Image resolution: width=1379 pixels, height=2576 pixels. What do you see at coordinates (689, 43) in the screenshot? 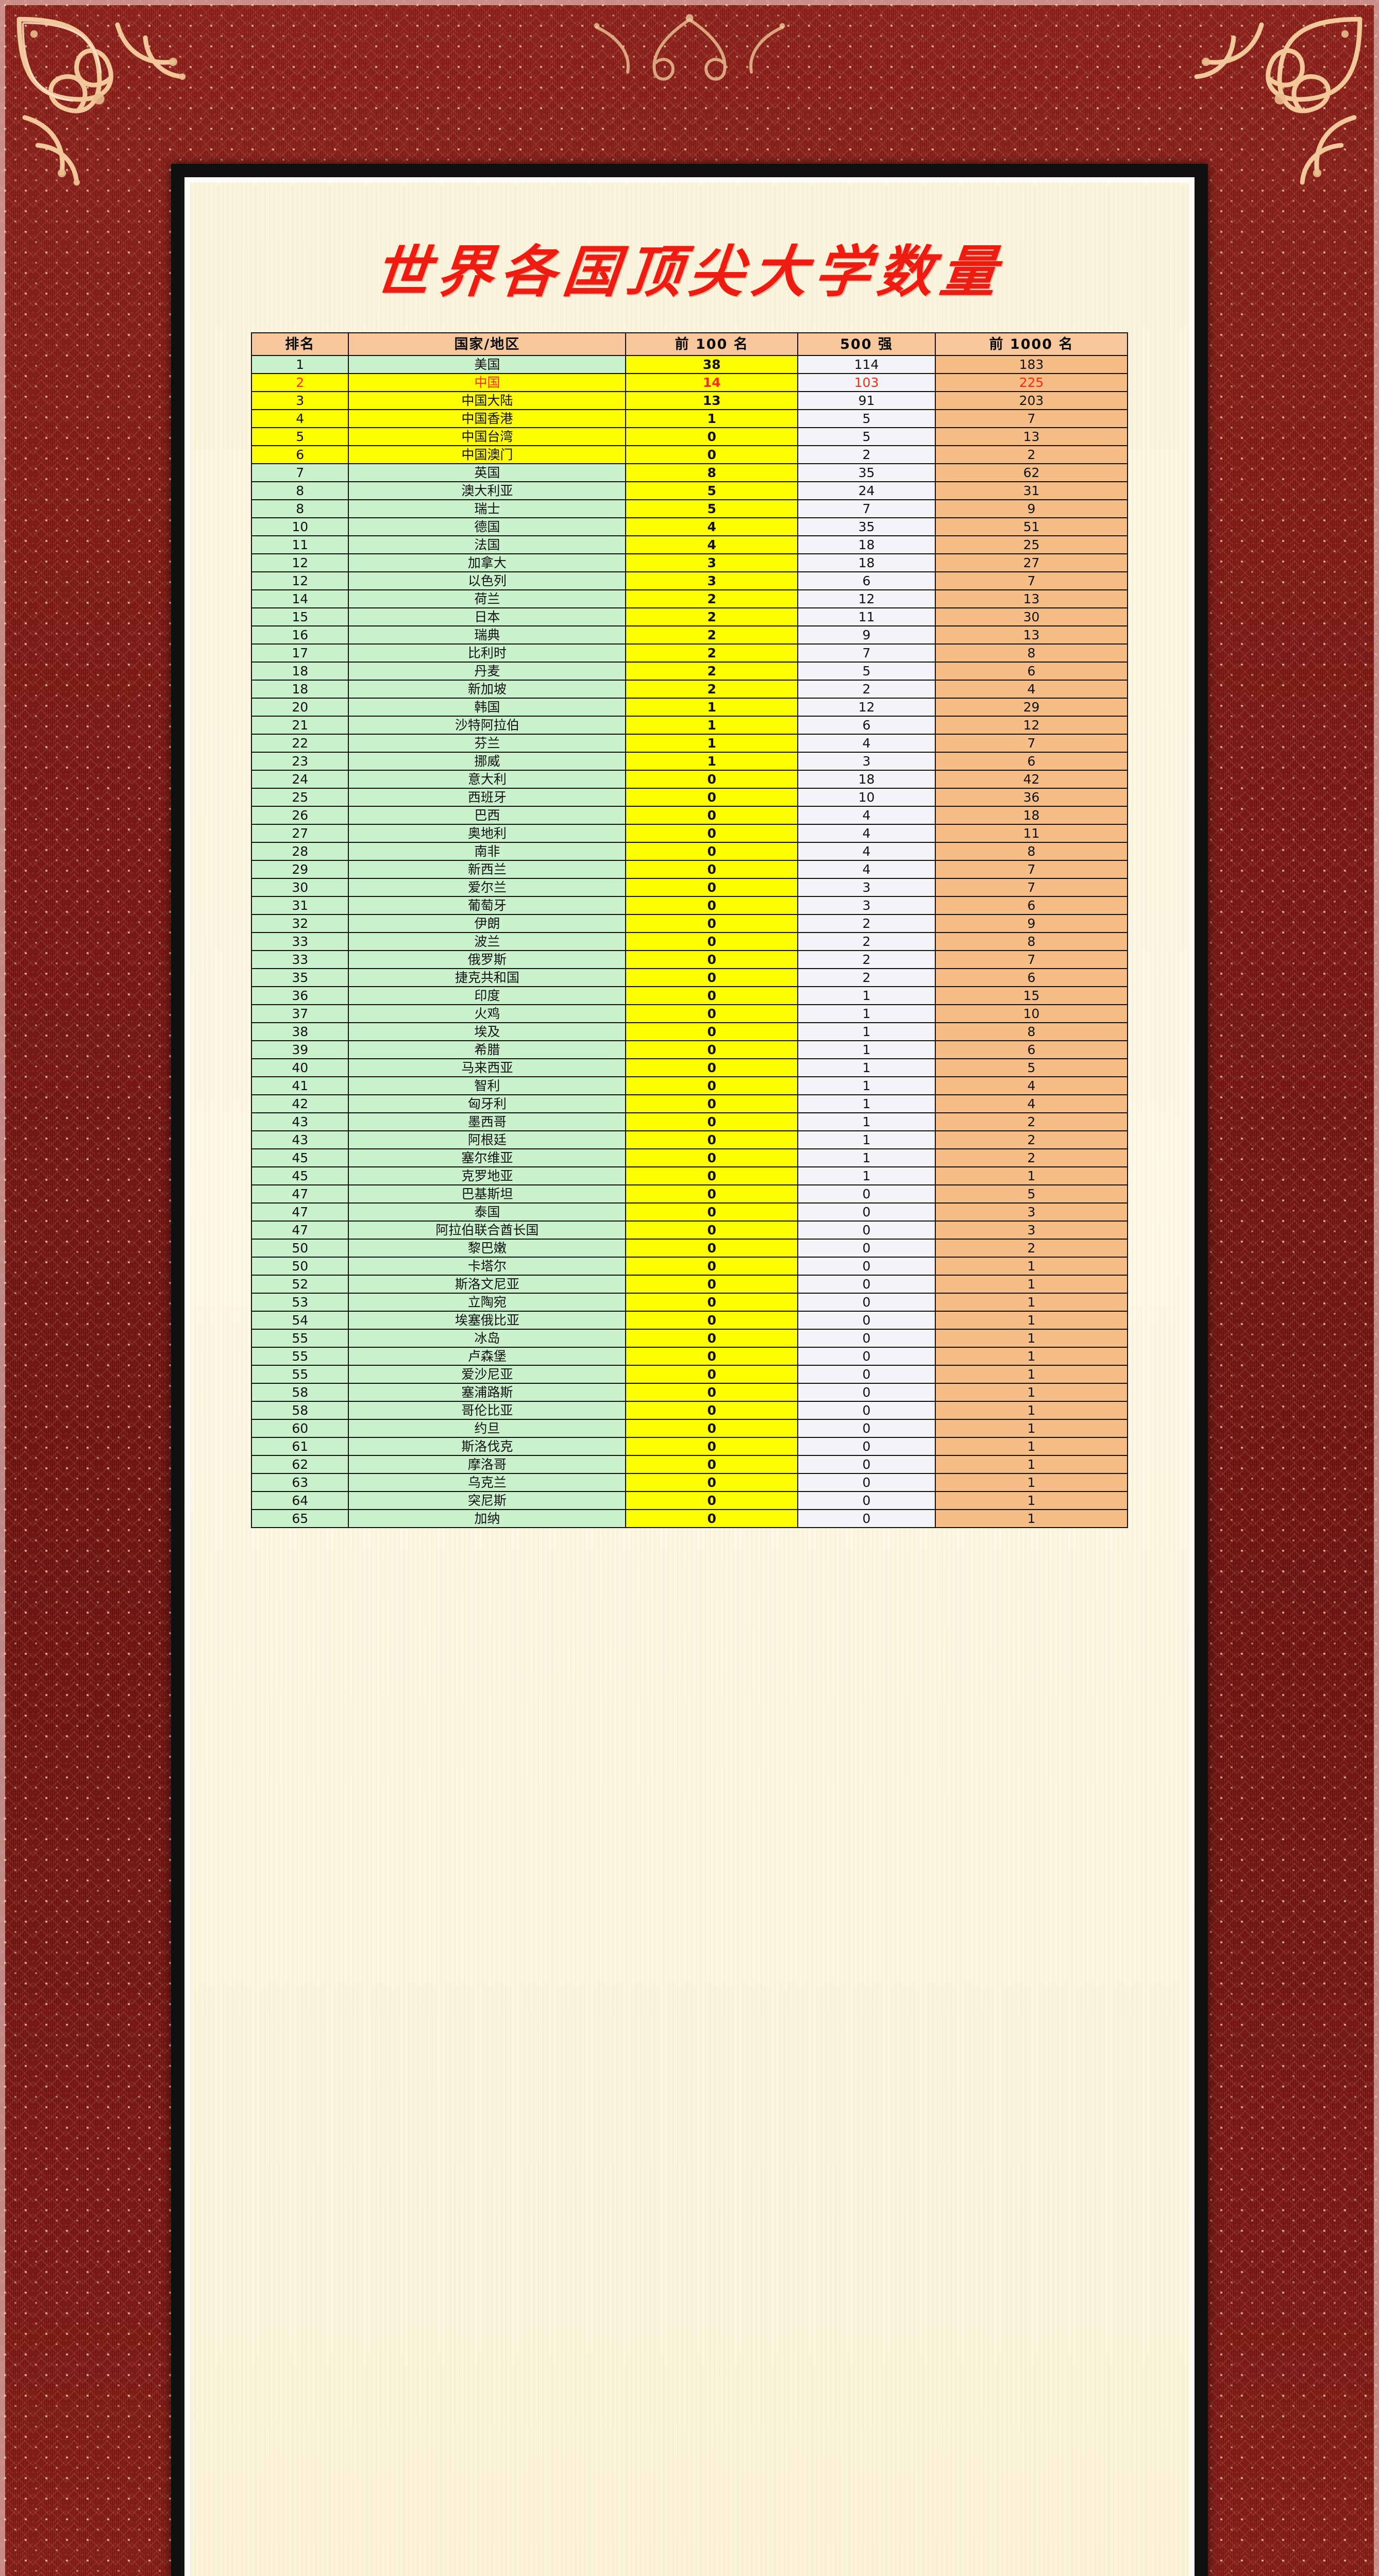
I see `edge-ornament-top` at bounding box center [689, 43].